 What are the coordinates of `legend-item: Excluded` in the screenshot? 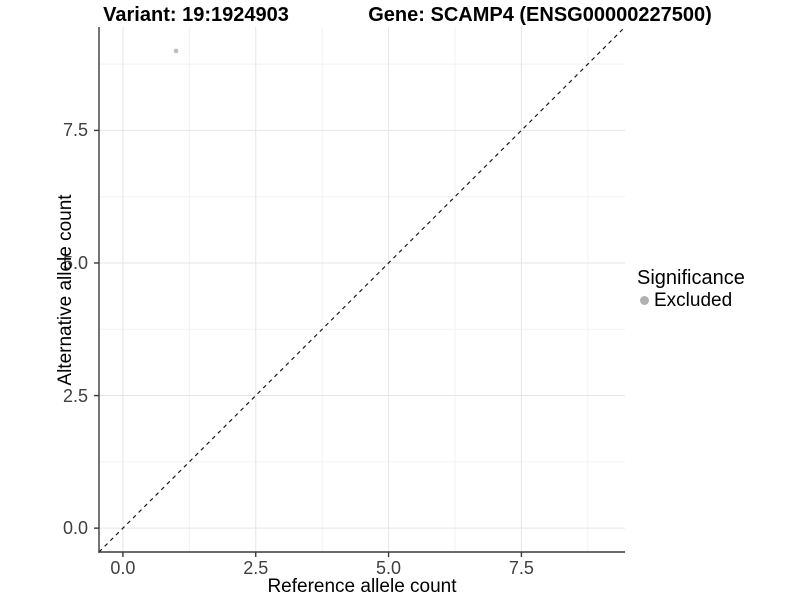 It's located at (691, 300).